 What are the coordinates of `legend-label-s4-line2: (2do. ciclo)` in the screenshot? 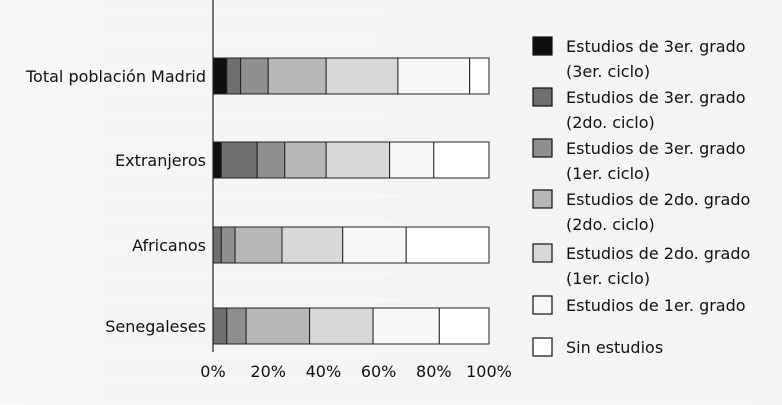 It's located at (610, 224).